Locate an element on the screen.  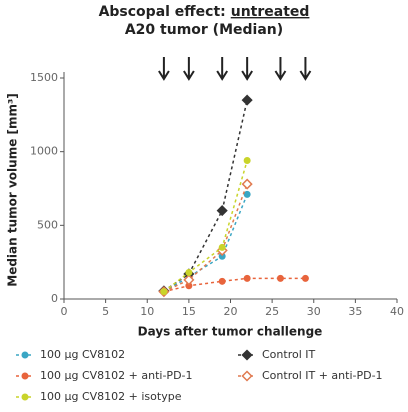
y-axis-label: Median tumor volume [mm³] is located at coordinates (13, 190).